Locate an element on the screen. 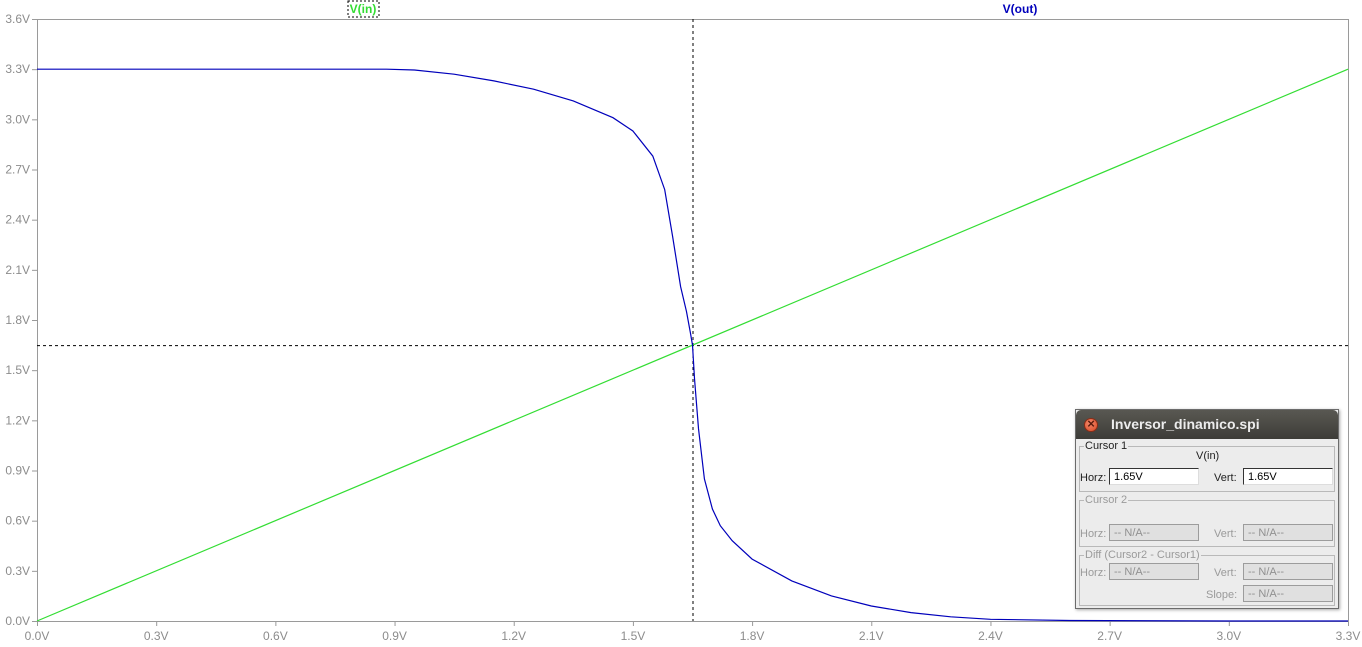 The image size is (1362, 647). cursor2-group: Cursor 2 is located at coordinates (1207, 521).